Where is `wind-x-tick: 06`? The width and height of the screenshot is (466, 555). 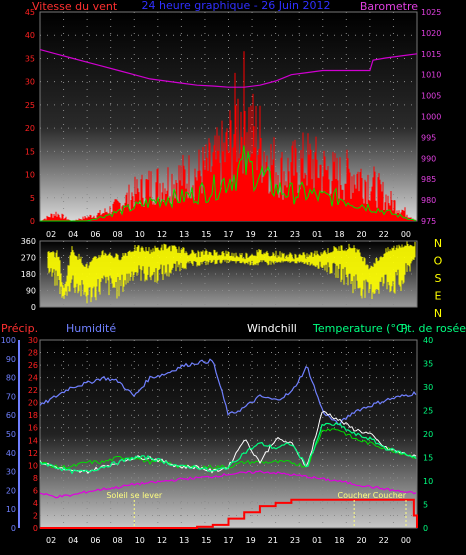
wind-x-tick: 06 is located at coordinates (95, 234).